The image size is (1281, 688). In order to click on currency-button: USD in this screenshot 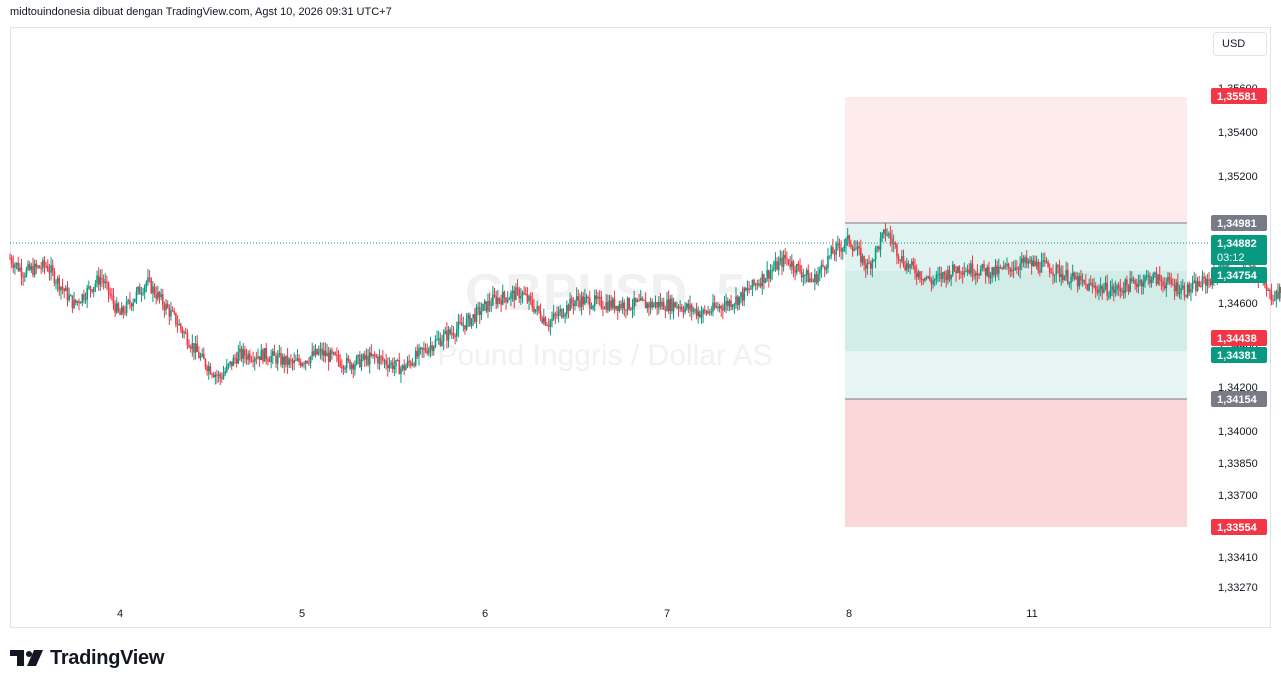, I will do `click(1240, 44)`.